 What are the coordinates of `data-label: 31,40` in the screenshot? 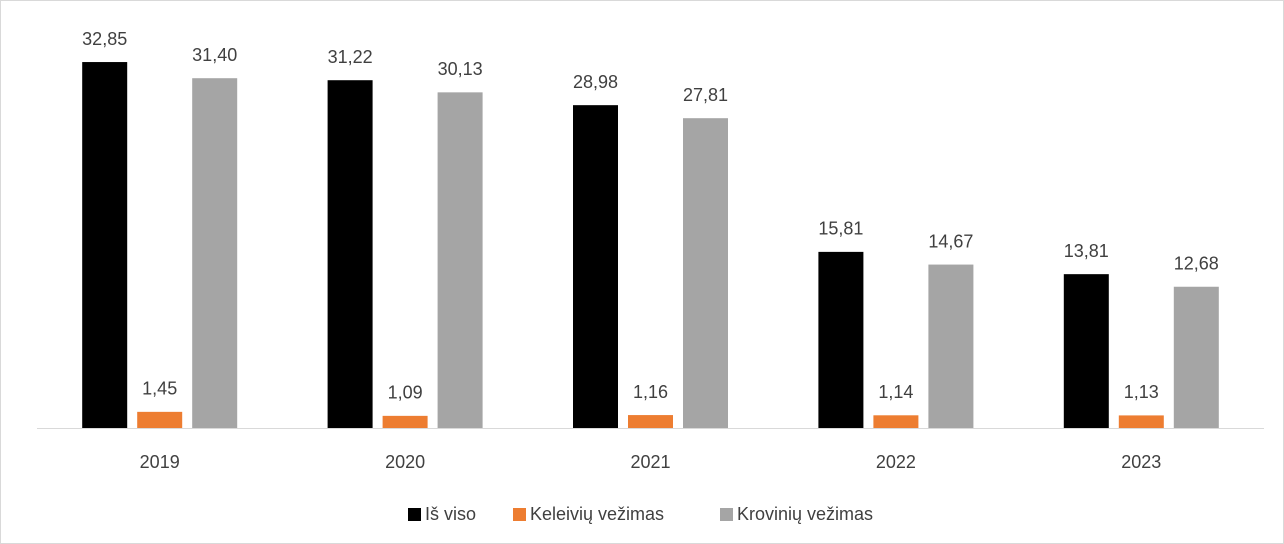 It's located at (214, 55).